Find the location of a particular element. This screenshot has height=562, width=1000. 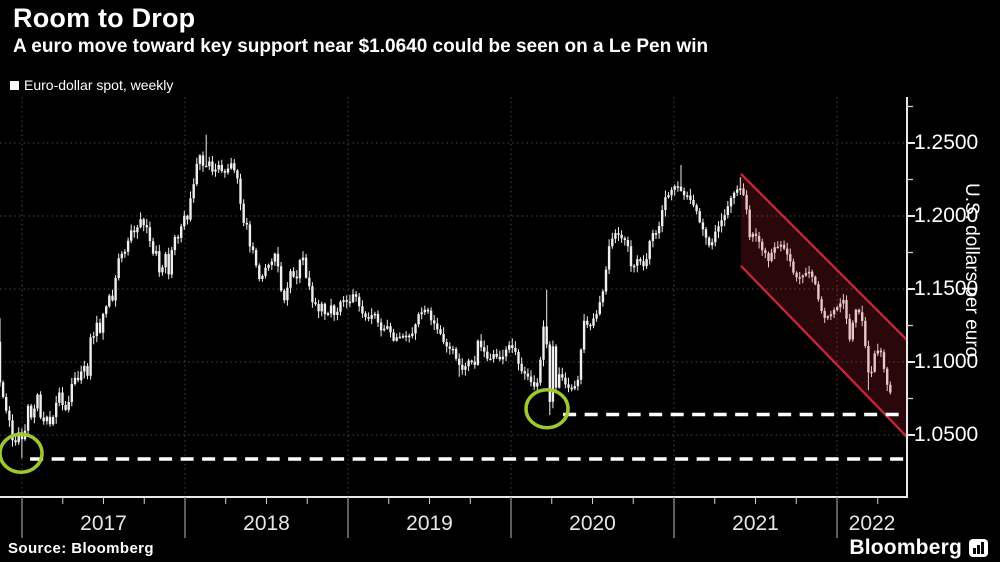

y-axis-tick-label: 1.2000 is located at coordinates (946, 215).